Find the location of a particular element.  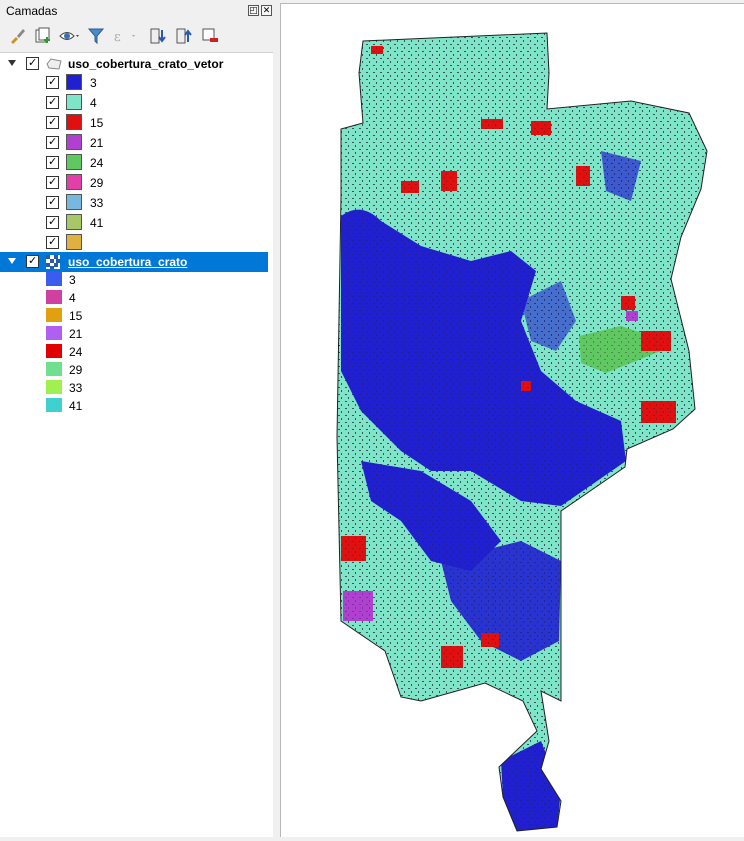

filter-icon is located at coordinates (96, 36).